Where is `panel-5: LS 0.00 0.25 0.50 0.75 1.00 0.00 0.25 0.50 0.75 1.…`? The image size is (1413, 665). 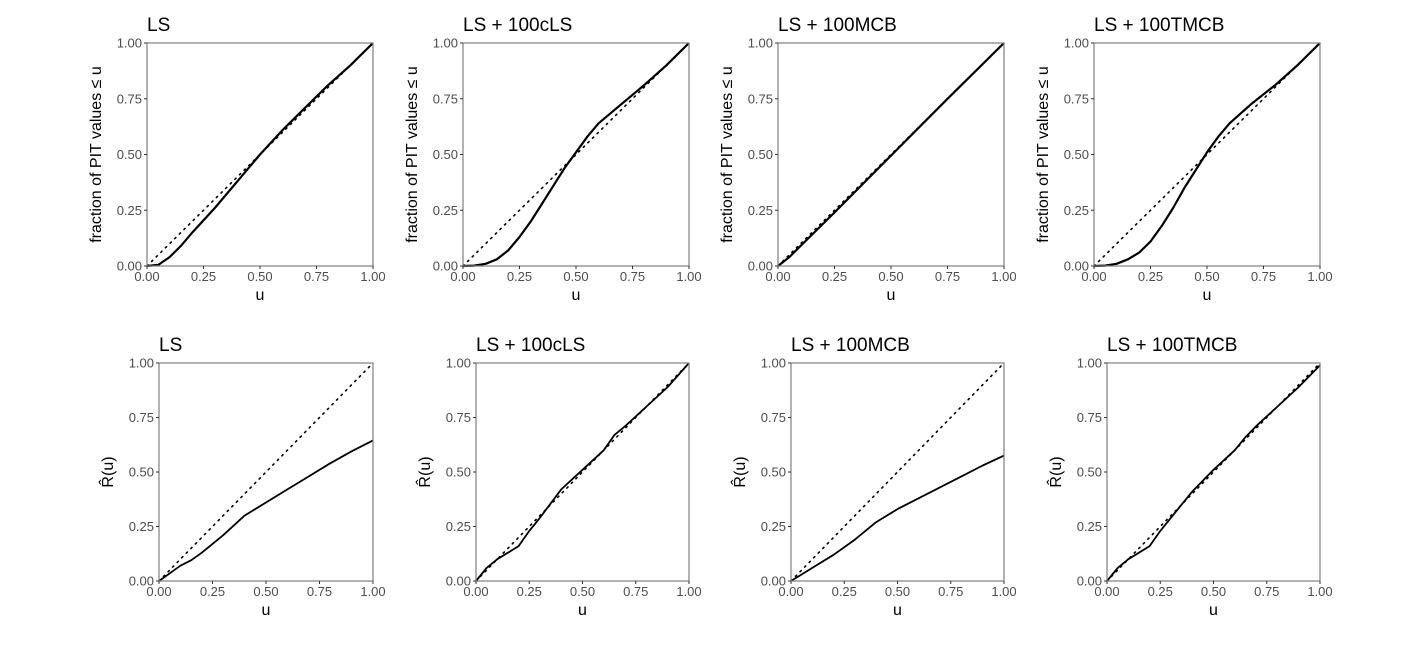
panel-5: LS 0.00 0.25 0.50 0.75 1.00 0.00 0.25 0.50 0.75 1.… is located at coordinates (241, 477).